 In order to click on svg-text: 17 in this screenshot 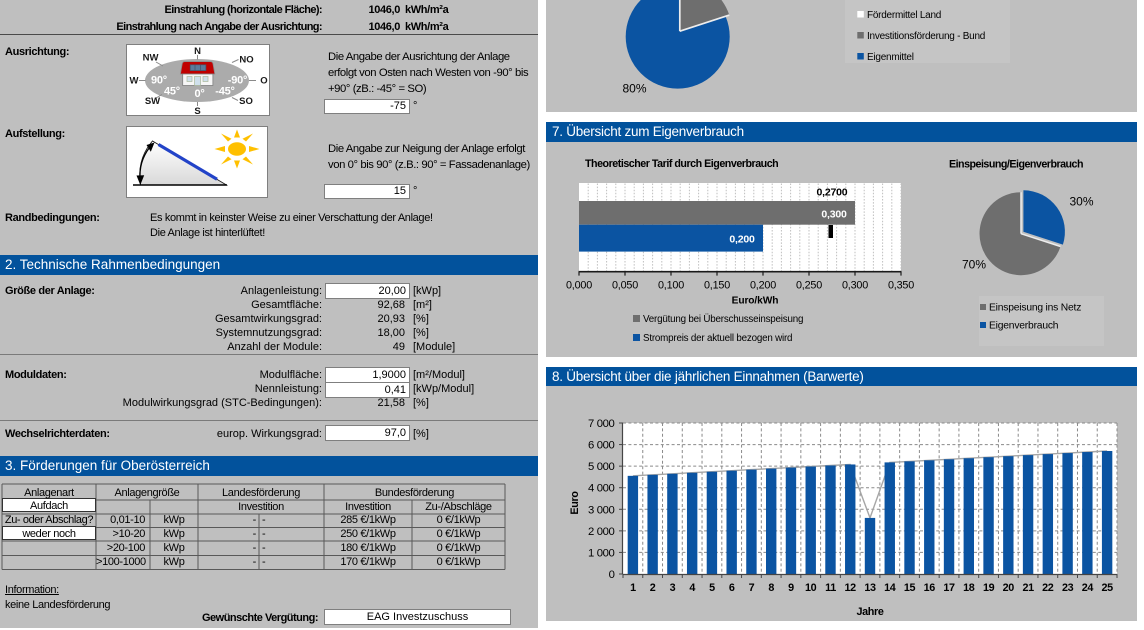, I will do `click(949, 588)`.